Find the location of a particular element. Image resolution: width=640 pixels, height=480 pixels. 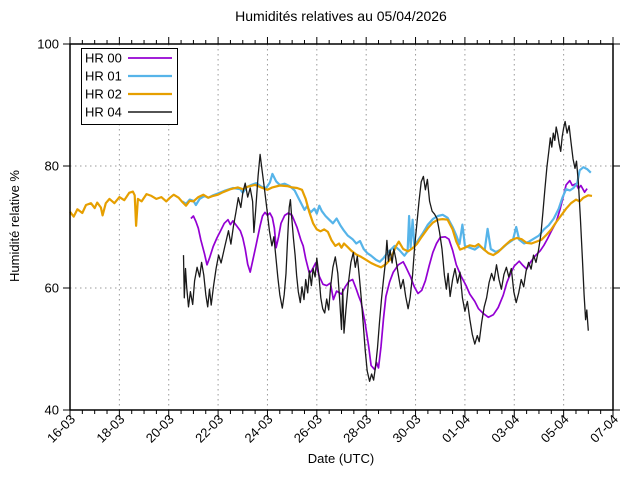

legend-label-HR-00: HR 00 is located at coordinates (103, 58).